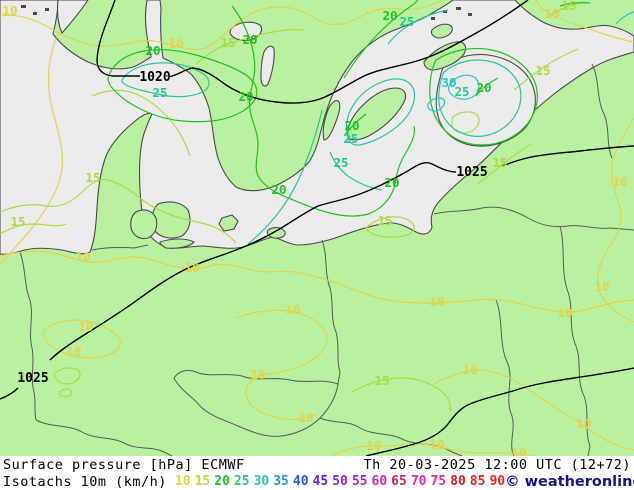 This screenshot has width=634, height=490. What do you see at coordinates (267, 66) in the screenshot?
I see `lake-vattern` at bounding box center [267, 66].